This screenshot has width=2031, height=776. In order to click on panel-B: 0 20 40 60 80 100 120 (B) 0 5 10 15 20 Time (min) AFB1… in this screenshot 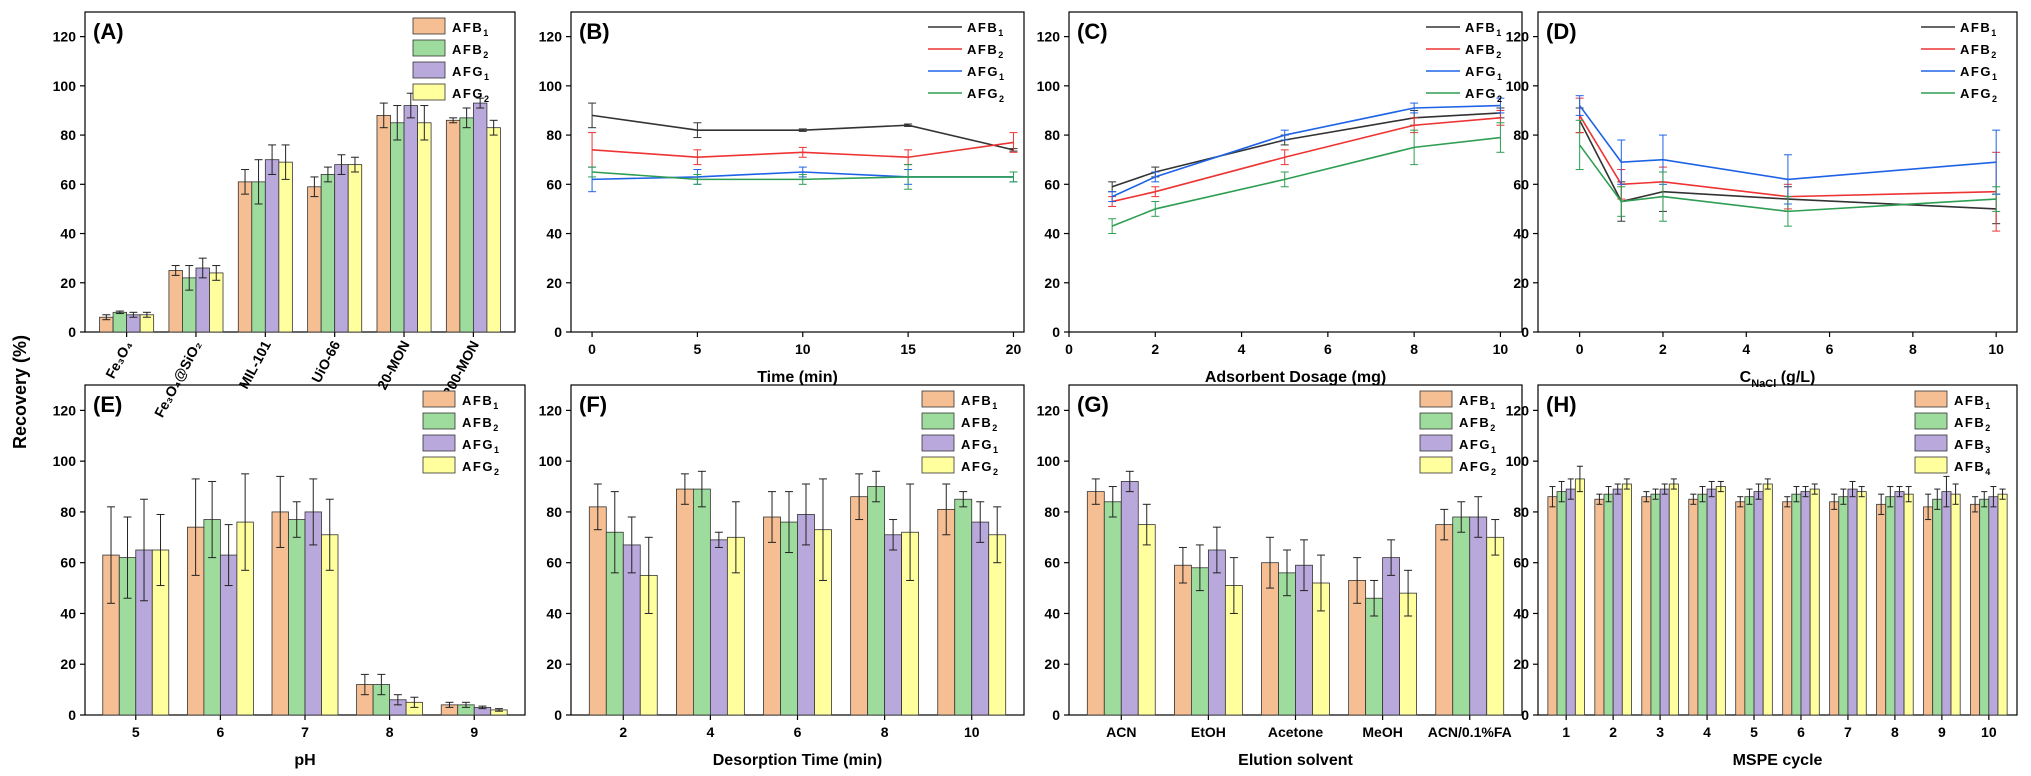, I will do `click(782, 198)`.